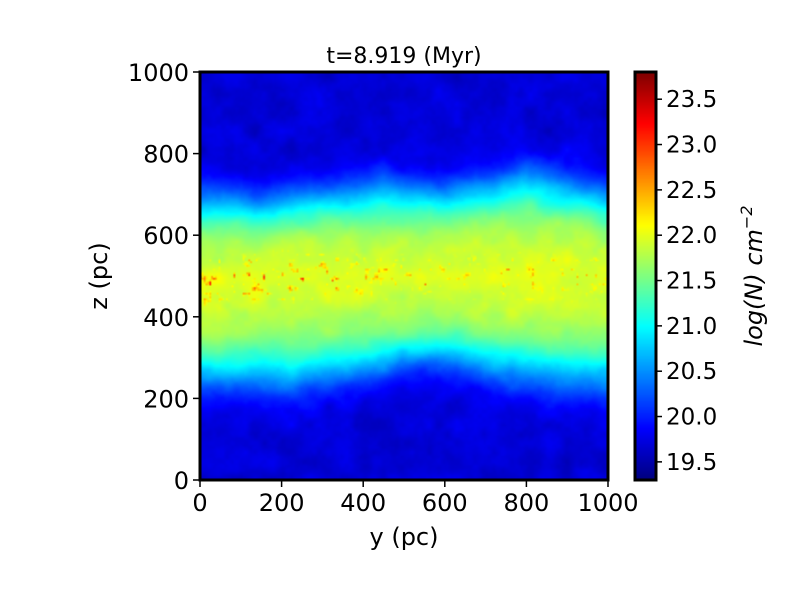  Describe the element at coordinates (158, 73) in the screenshot. I see `y-tick-label: 1000` at that location.